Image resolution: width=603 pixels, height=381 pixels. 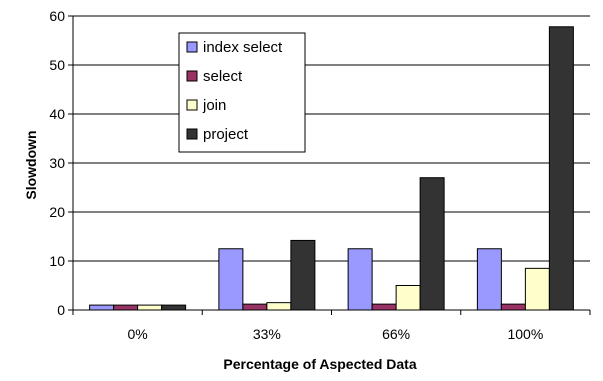 I want to click on y-tick-label: 20, so click(x=57, y=212).